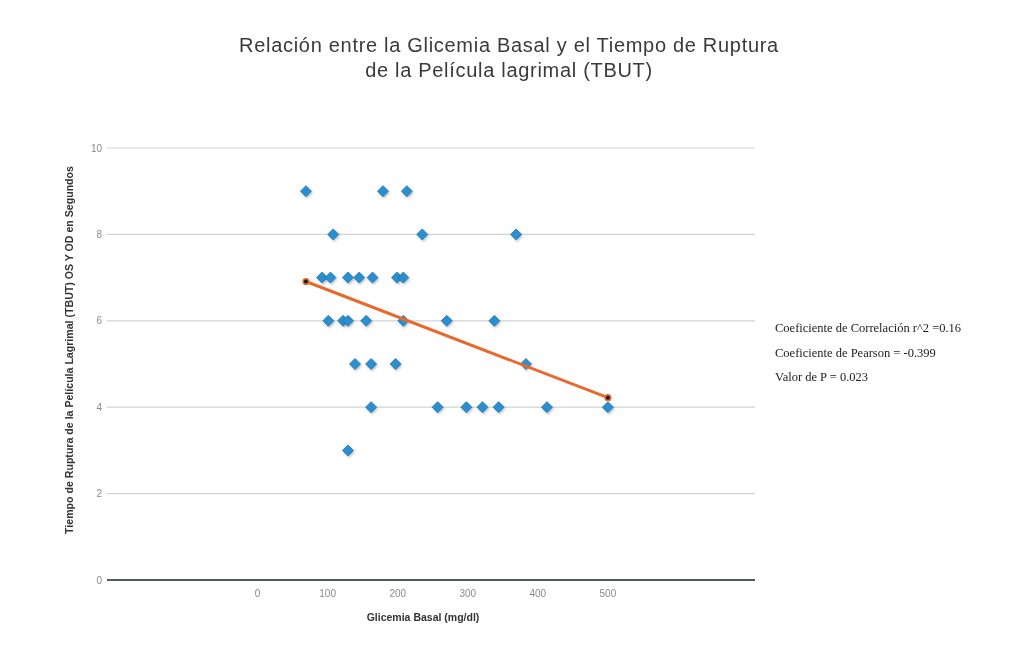  I want to click on x-axis-title: Glicemia Basal (mg/dl), so click(423, 617).